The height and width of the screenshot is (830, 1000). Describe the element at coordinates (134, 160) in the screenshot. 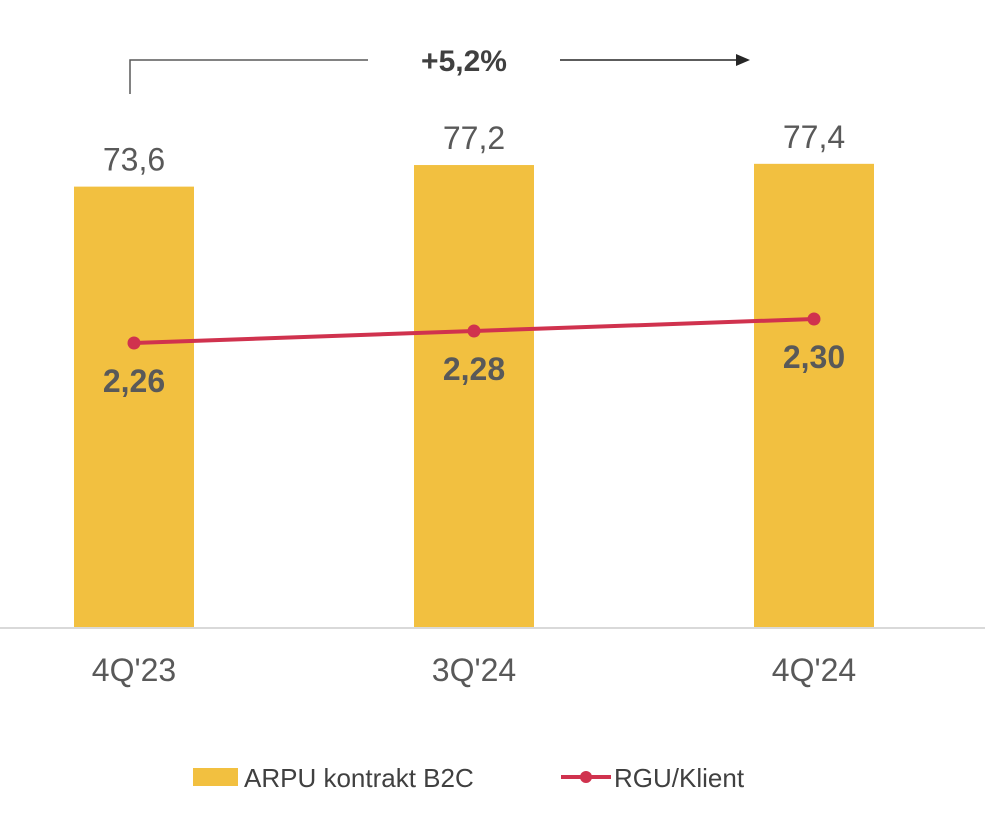

I see `bar-value-label-0: 73,6` at that location.